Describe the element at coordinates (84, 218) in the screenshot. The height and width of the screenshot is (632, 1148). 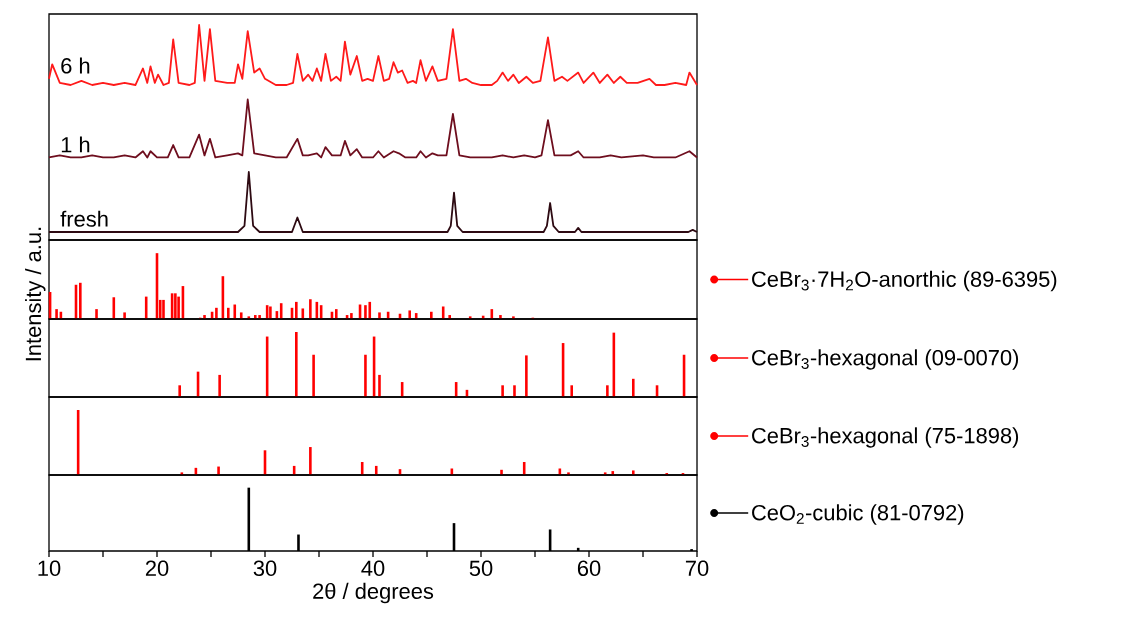
I see `series-label: fresh` at that location.